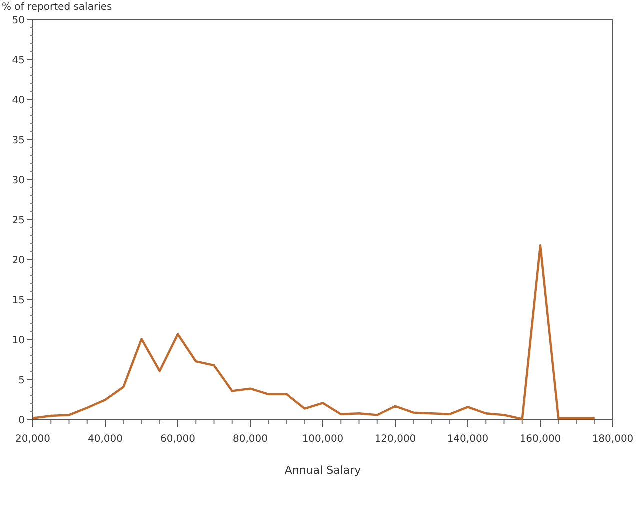  Describe the element at coordinates (18, 301) in the screenshot. I see `y-tick-label: 15` at that location.